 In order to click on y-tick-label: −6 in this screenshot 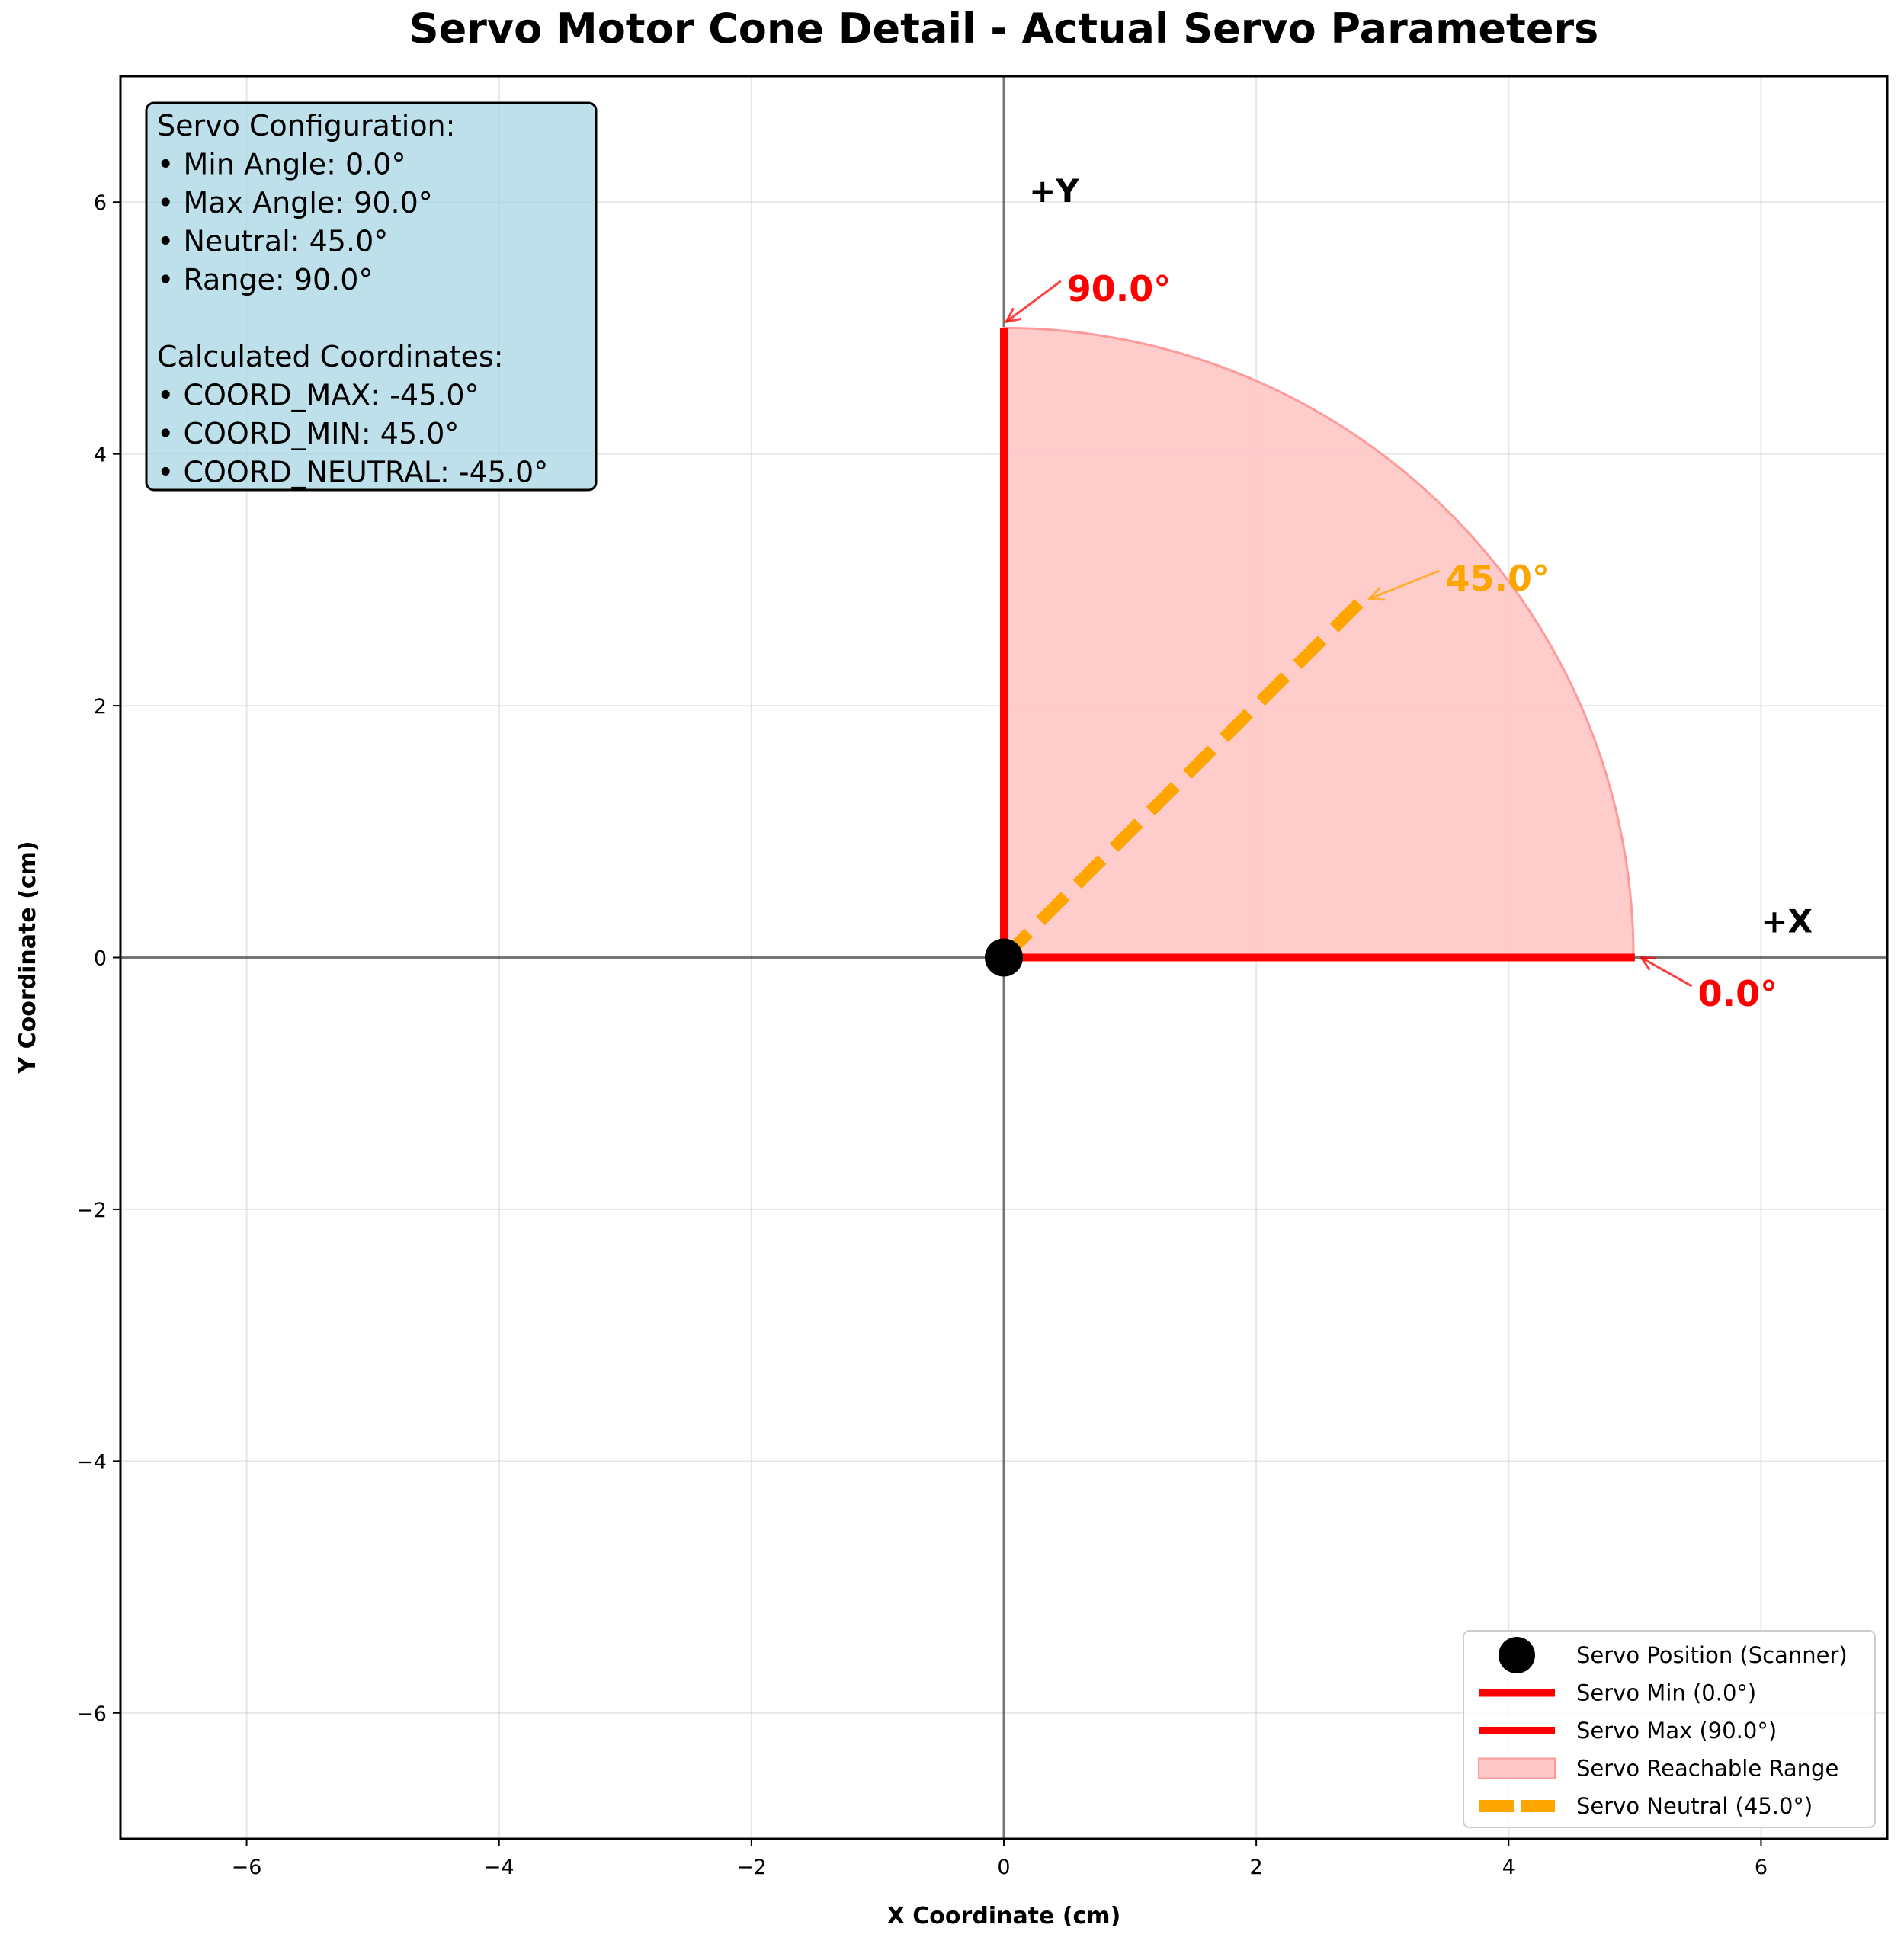, I will do `click(92, 1714)`.